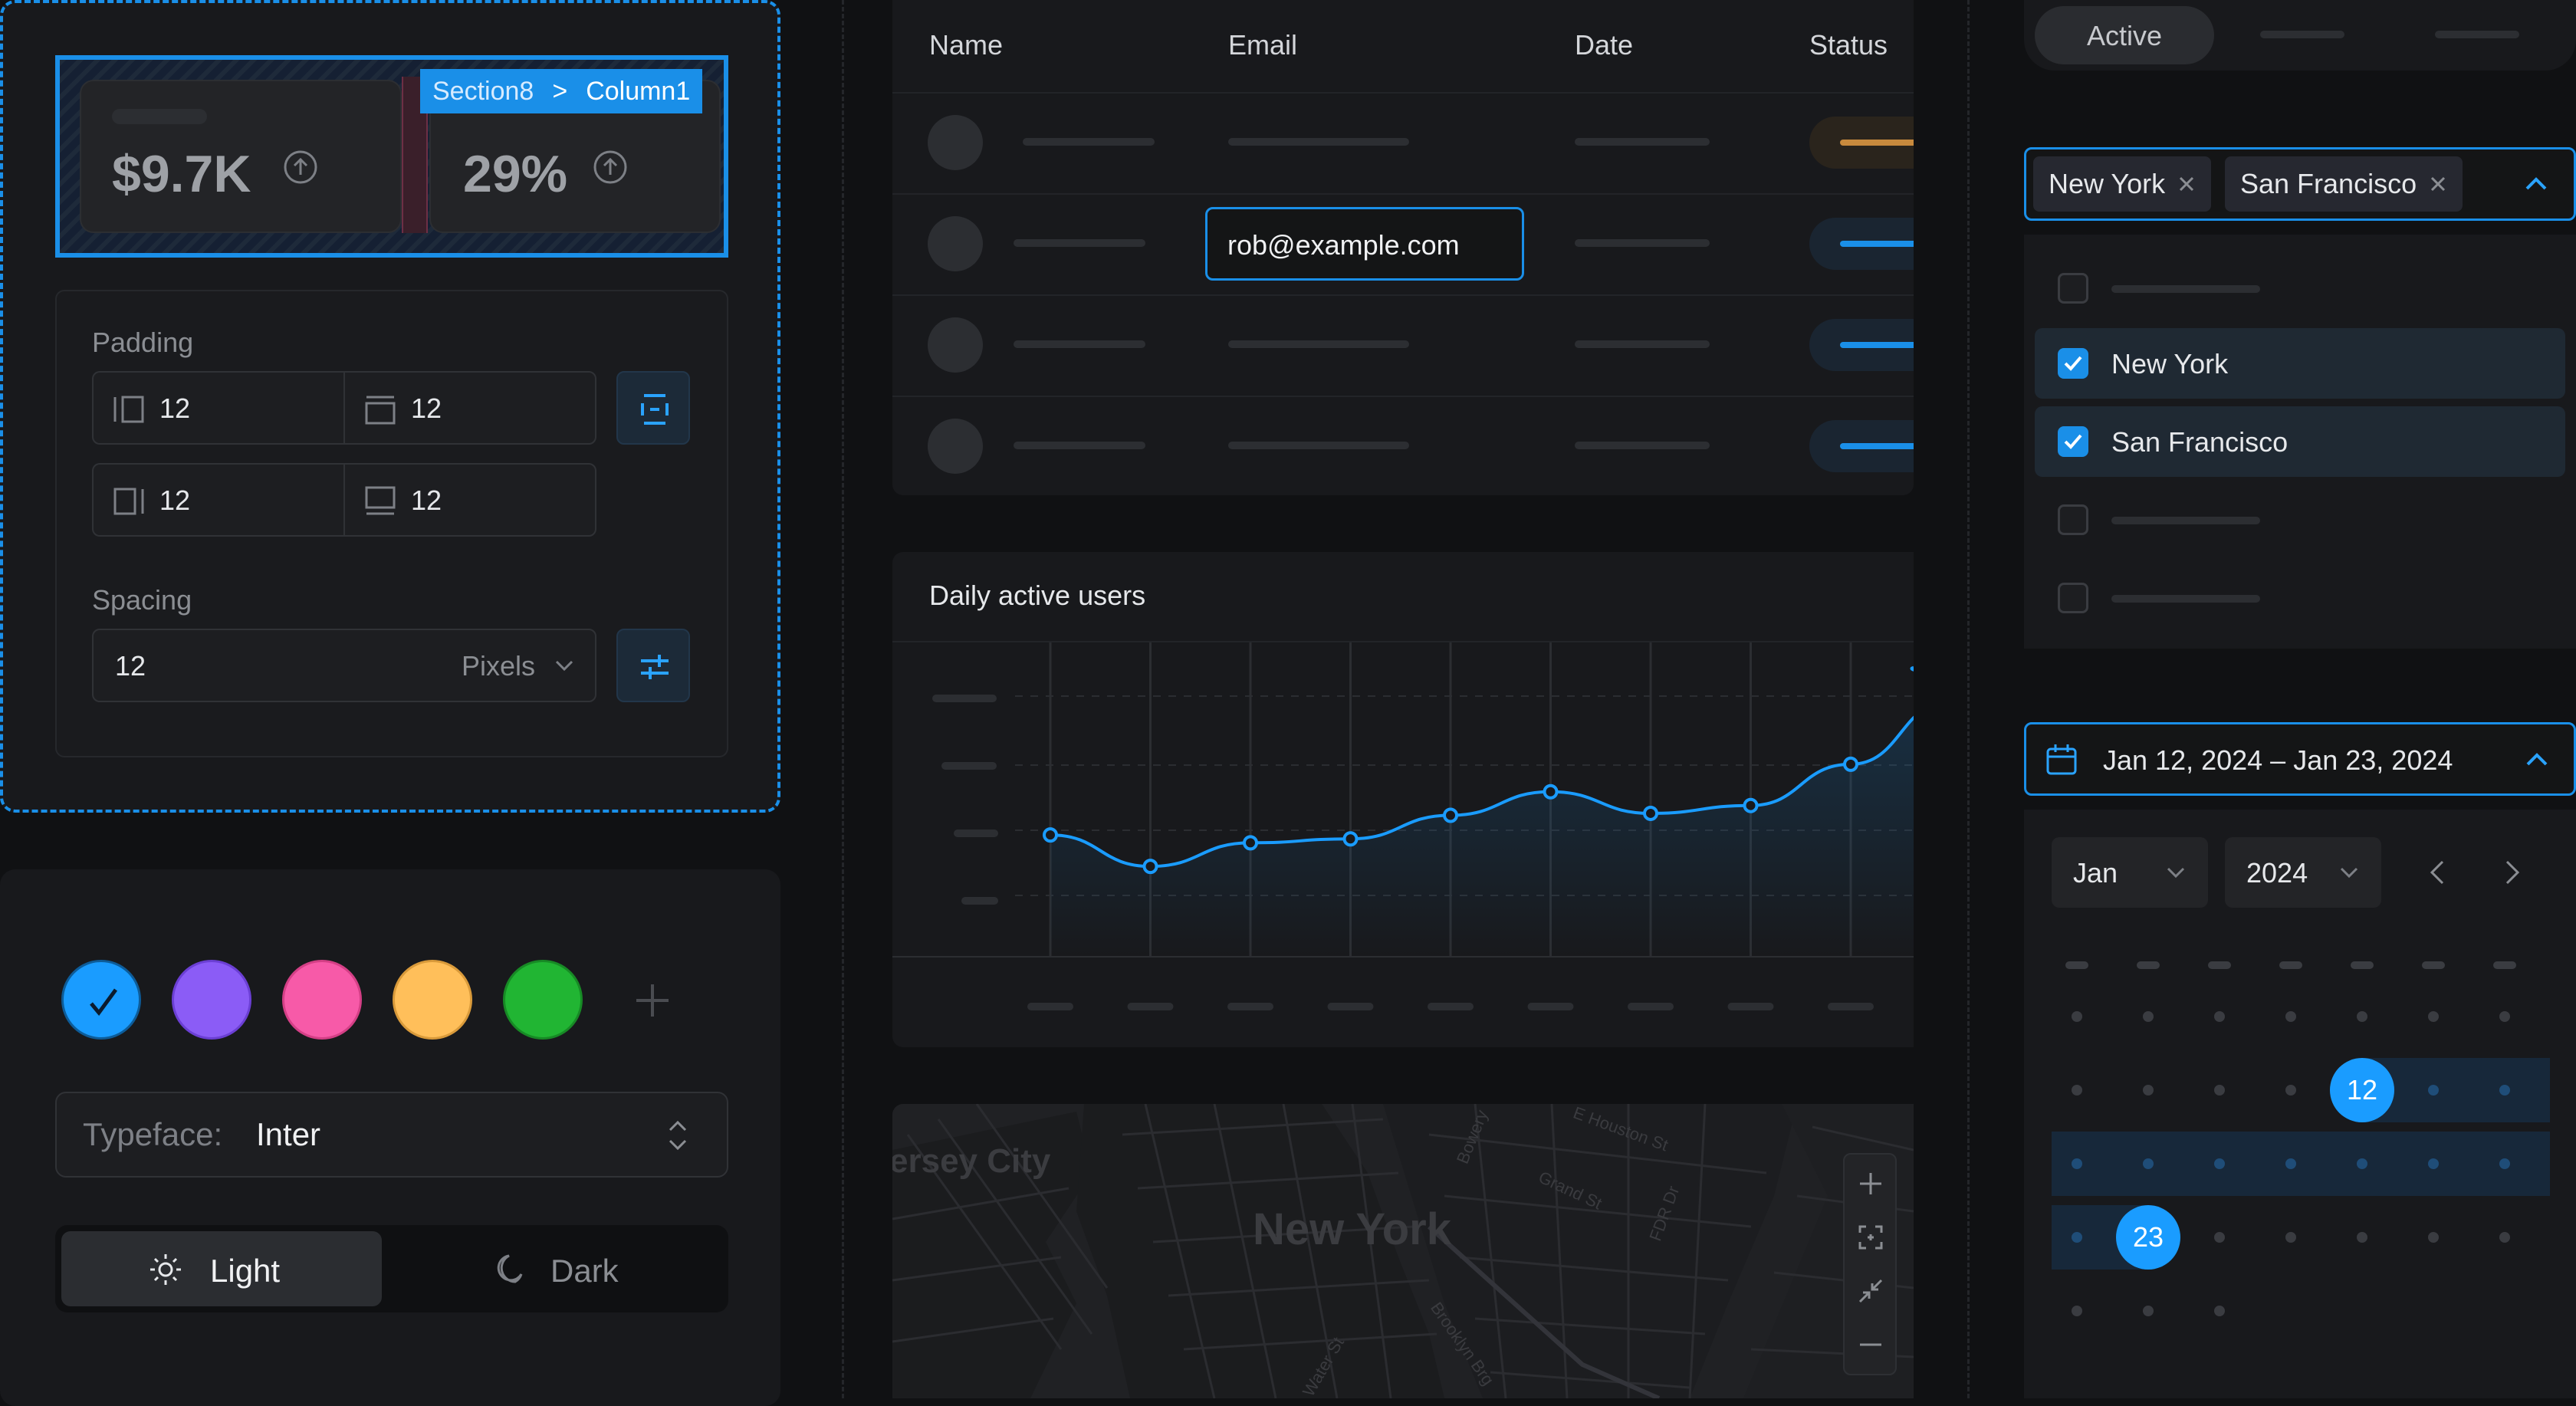  What do you see at coordinates (543, 1000) in the screenshot?
I see `color-swatch-green` at bounding box center [543, 1000].